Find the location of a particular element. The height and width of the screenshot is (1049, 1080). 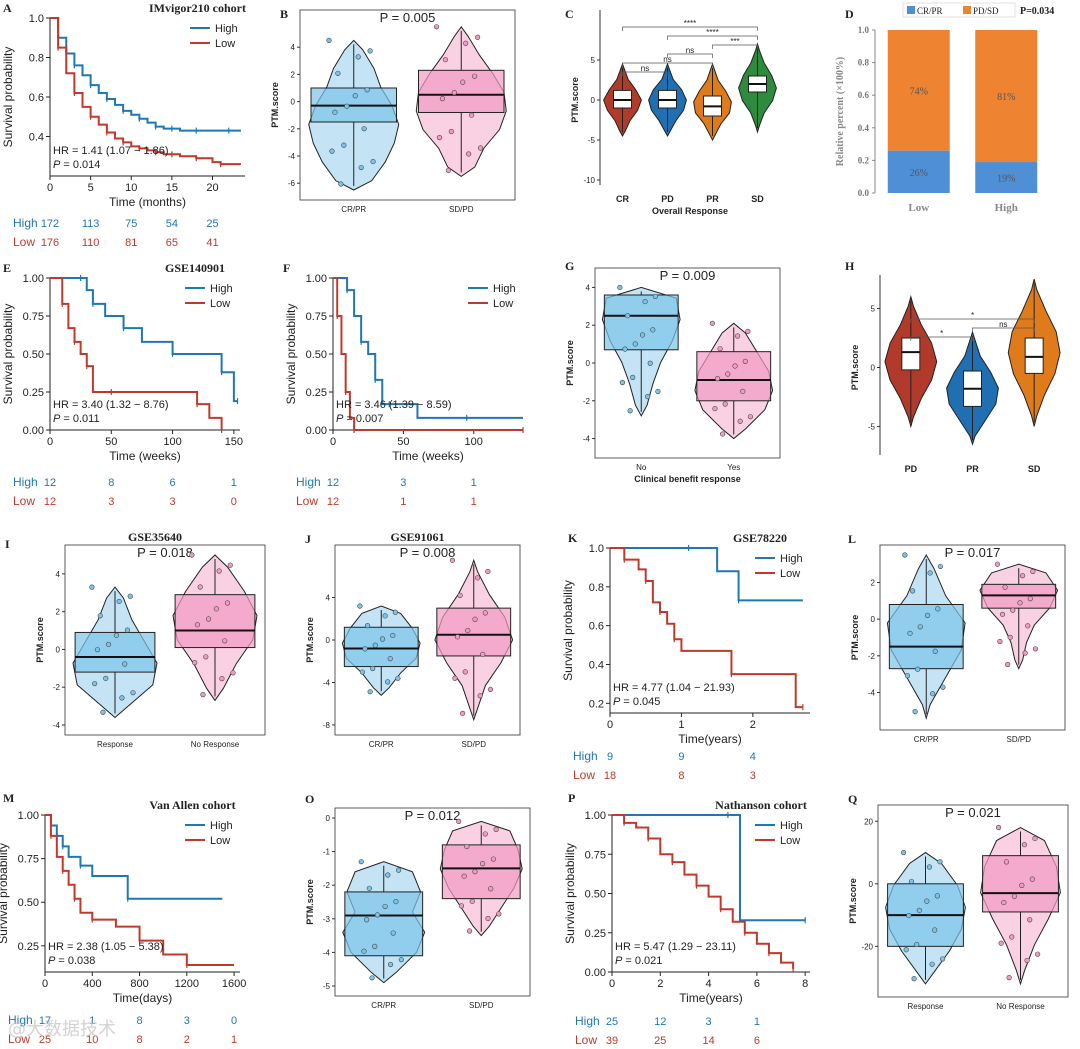

y-tick-label: -3 is located at coordinates (327, 919).